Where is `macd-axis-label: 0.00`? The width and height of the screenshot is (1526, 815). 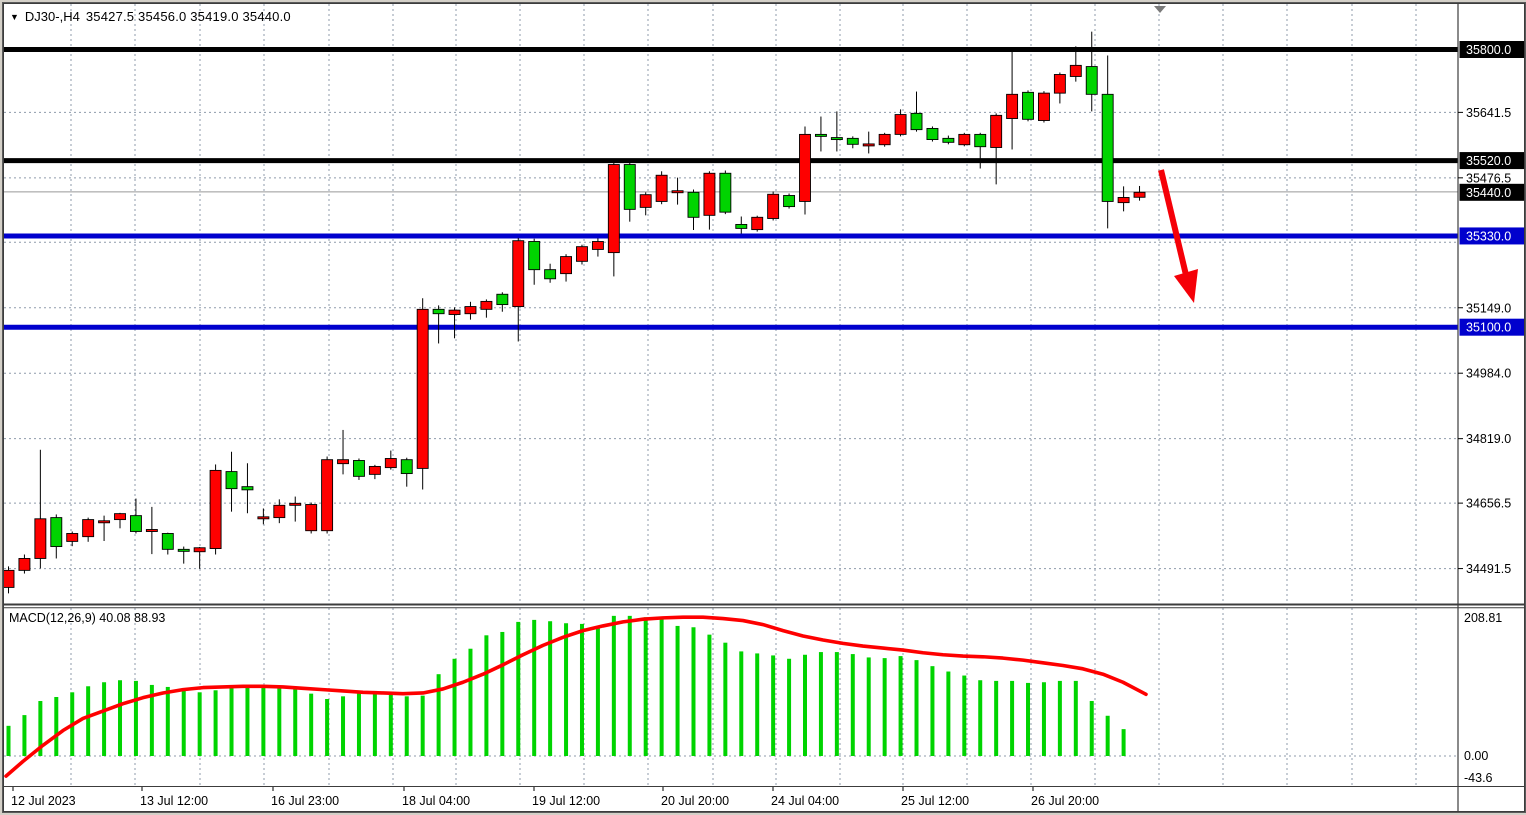 macd-axis-label: 0.00 is located at coordinates (1476, 756).